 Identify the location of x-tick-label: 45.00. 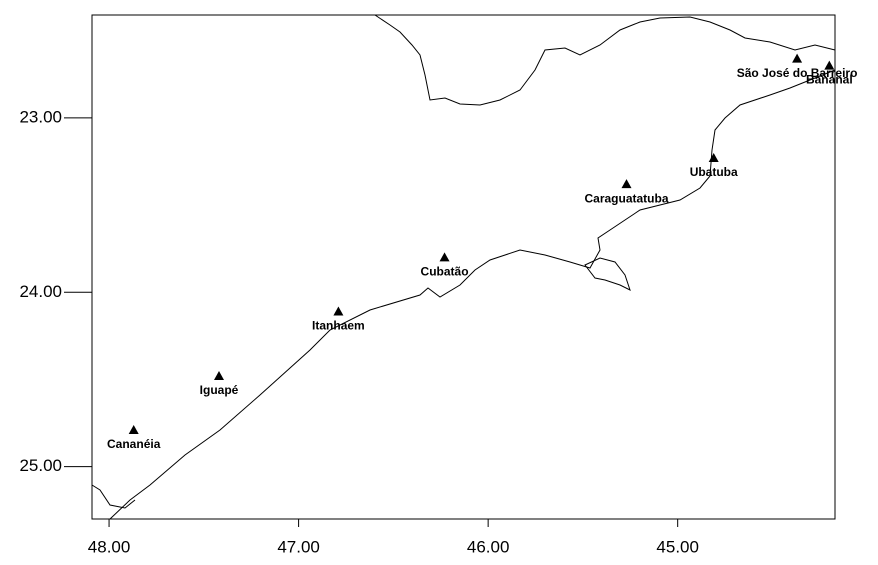
(677, 546).